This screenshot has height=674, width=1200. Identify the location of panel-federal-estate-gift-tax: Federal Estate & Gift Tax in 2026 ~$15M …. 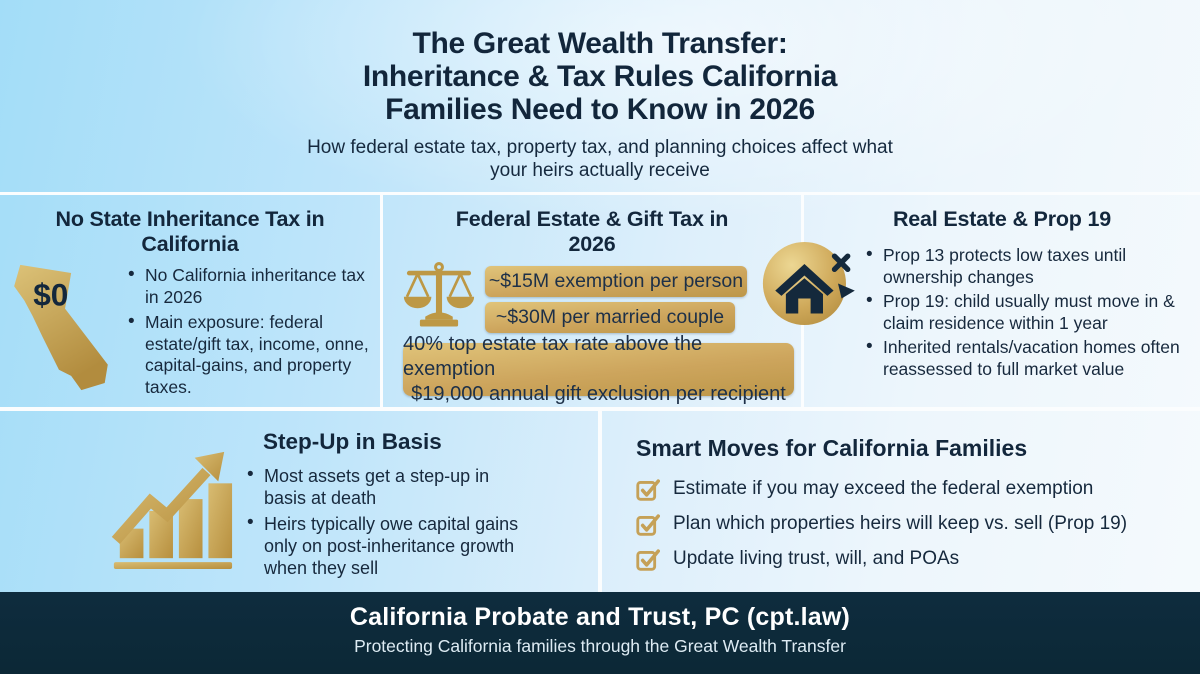
(592, 301).